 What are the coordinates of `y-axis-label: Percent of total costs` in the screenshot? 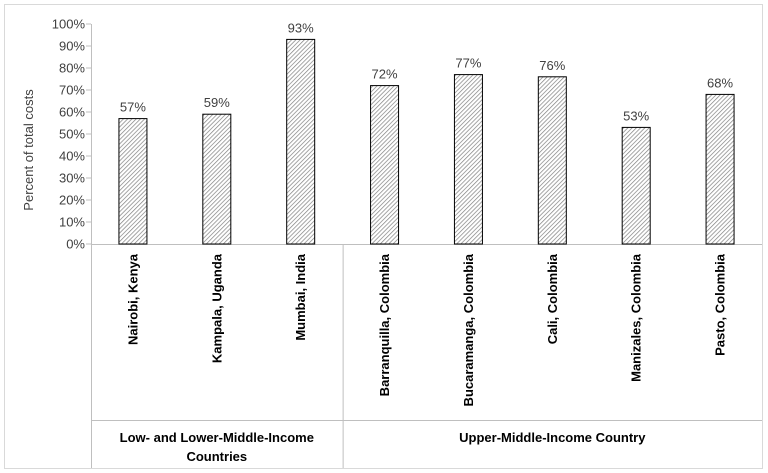 It's located at (28, 150).